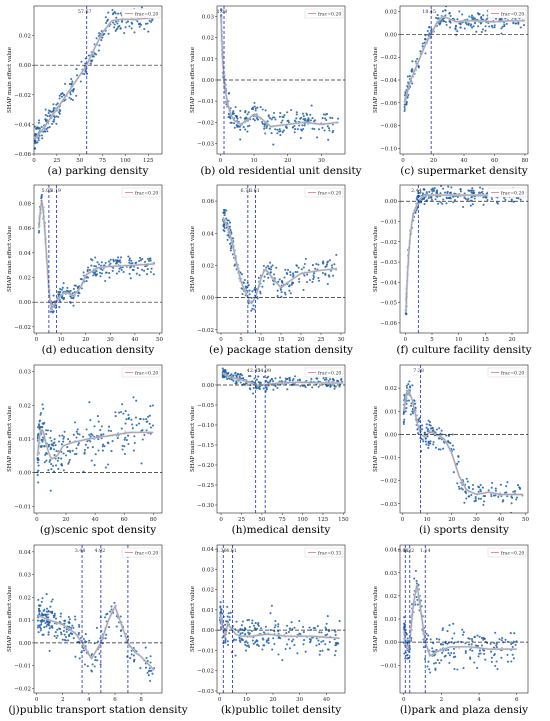  I want to click on lowess-line, so click(463, 442).